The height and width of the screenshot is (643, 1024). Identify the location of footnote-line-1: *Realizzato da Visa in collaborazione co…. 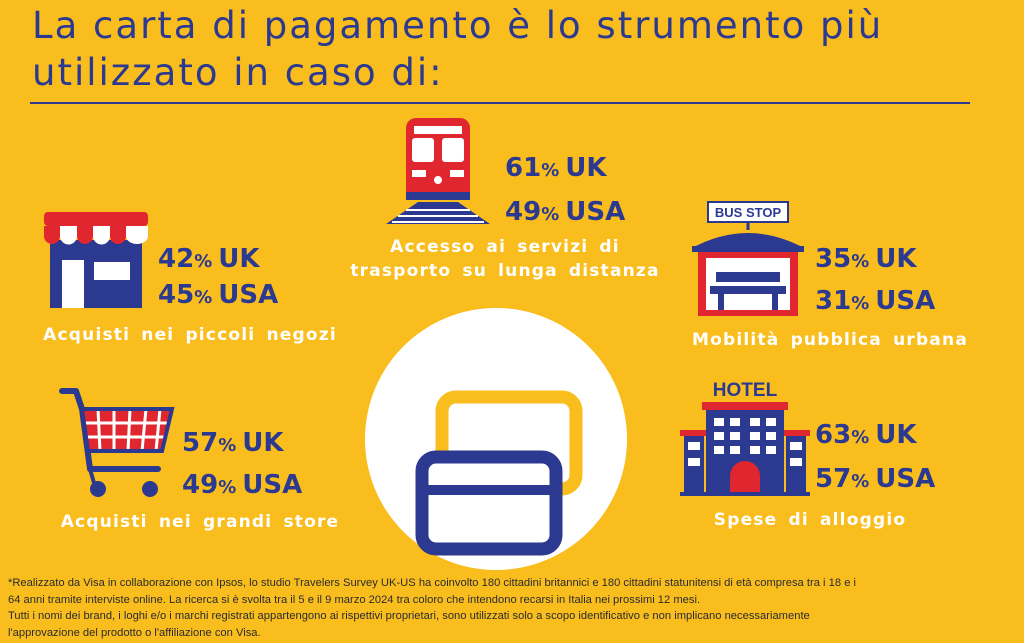
(432, 583).